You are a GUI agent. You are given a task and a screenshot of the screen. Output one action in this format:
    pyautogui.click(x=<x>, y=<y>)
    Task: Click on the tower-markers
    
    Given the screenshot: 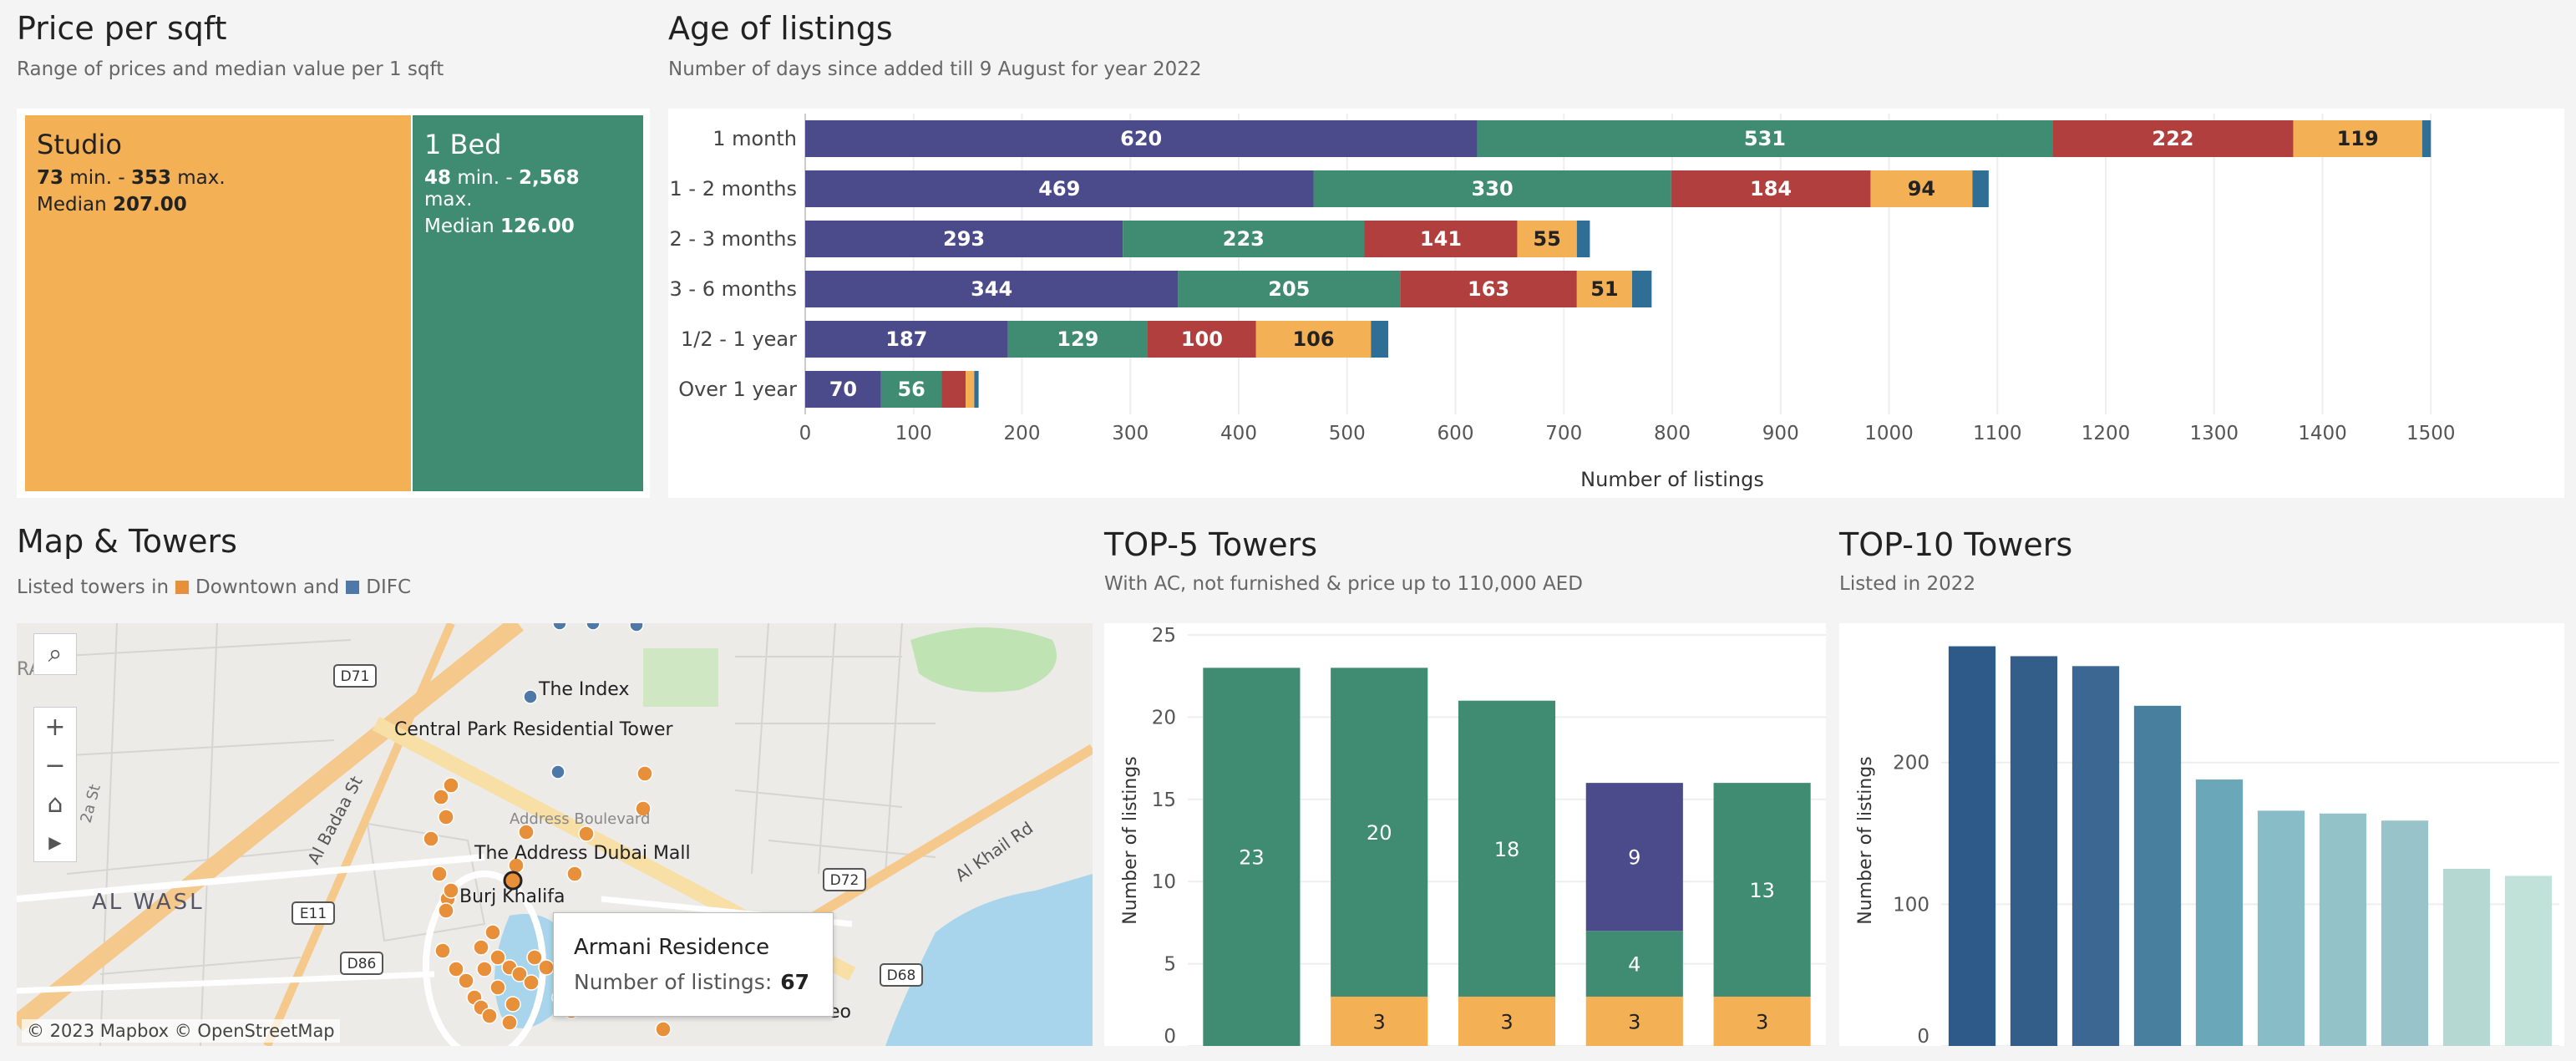 What is the action you would take?
    pyautogui.click(x=547, y=830)
    